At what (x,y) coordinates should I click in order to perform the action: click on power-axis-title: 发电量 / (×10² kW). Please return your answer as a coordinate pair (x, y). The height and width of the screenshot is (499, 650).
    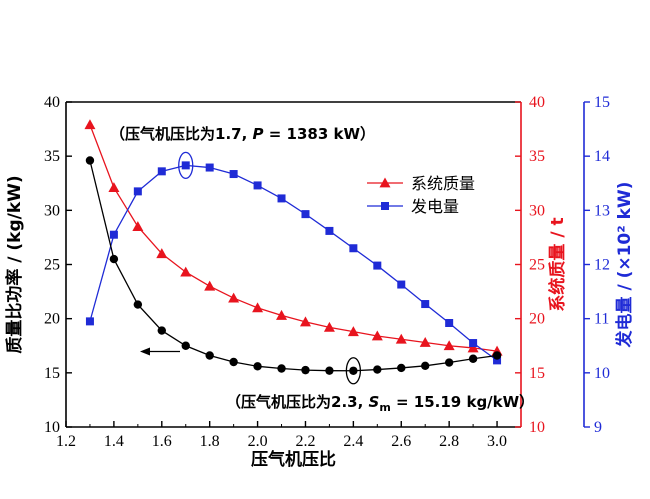
    Looking at the image, I should click on (624, 265).